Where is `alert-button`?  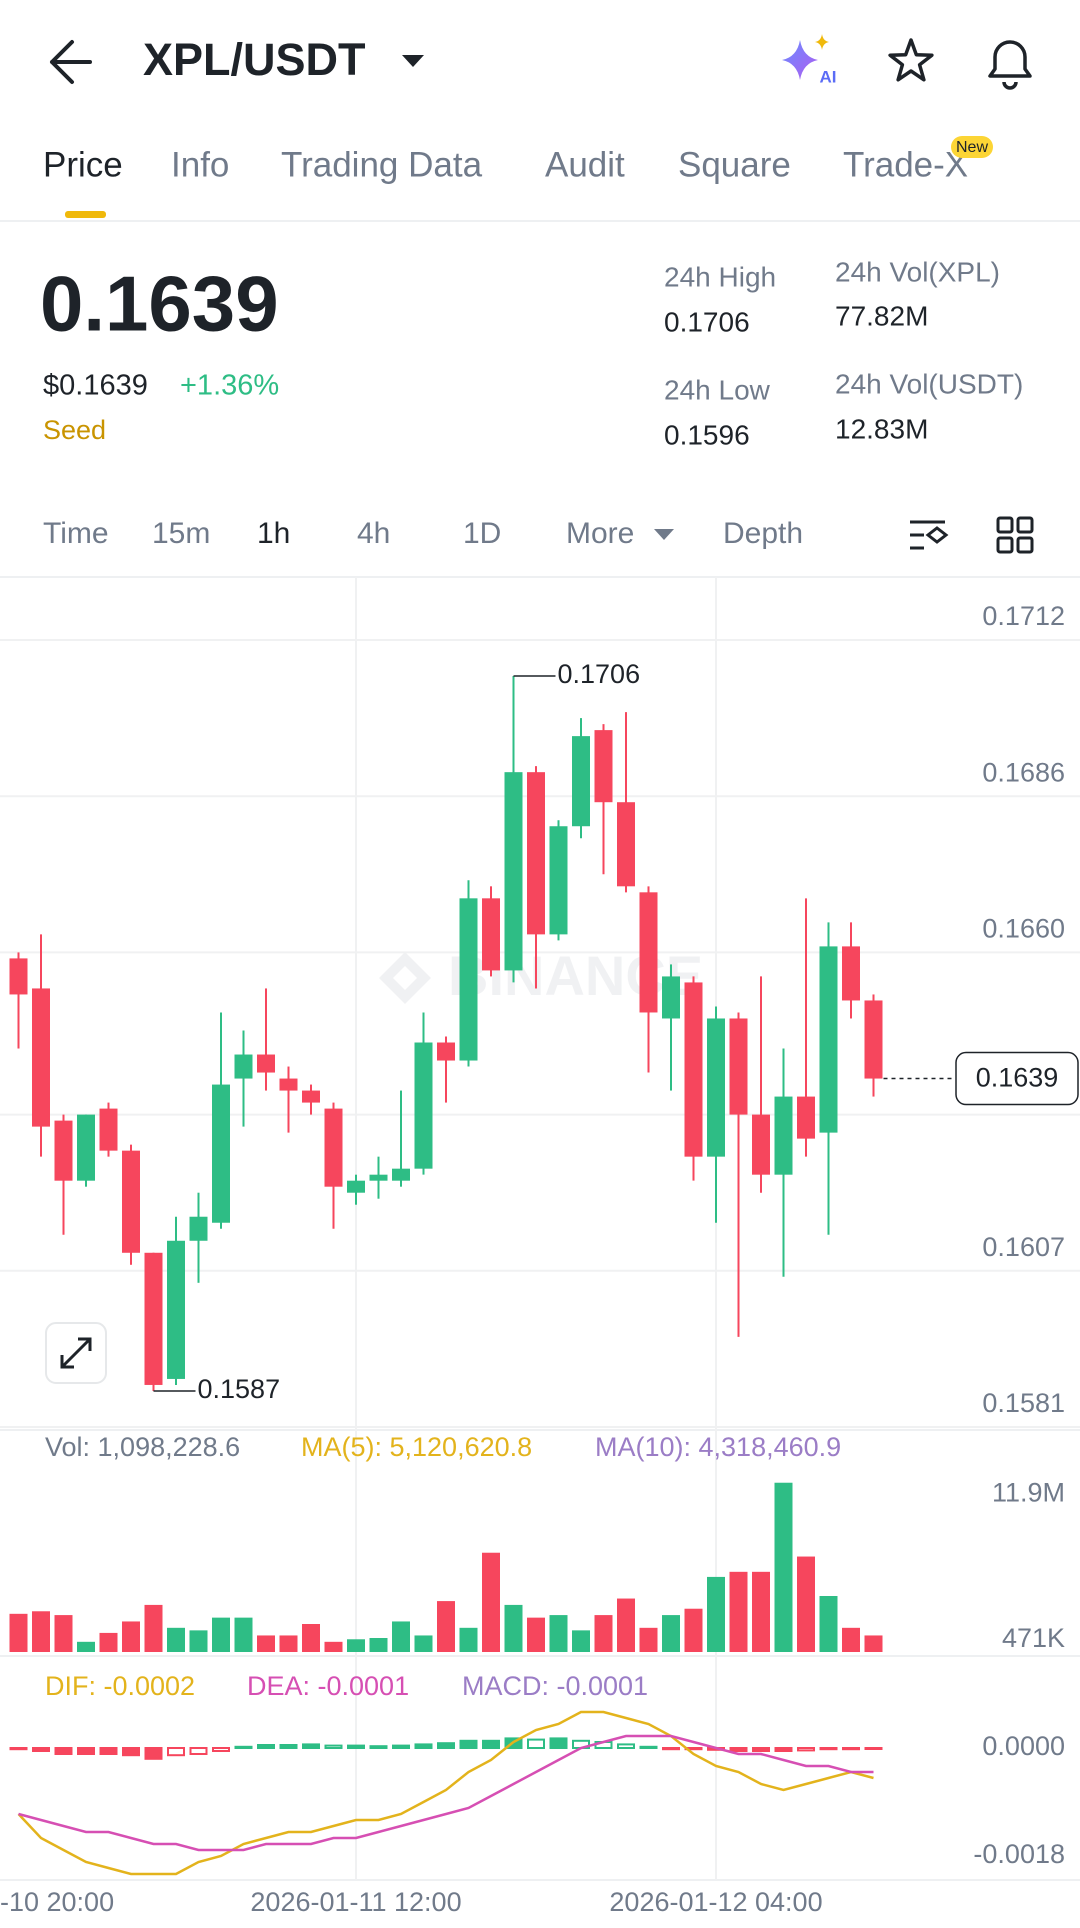
alert-button is located at coordinates (1010, 65).